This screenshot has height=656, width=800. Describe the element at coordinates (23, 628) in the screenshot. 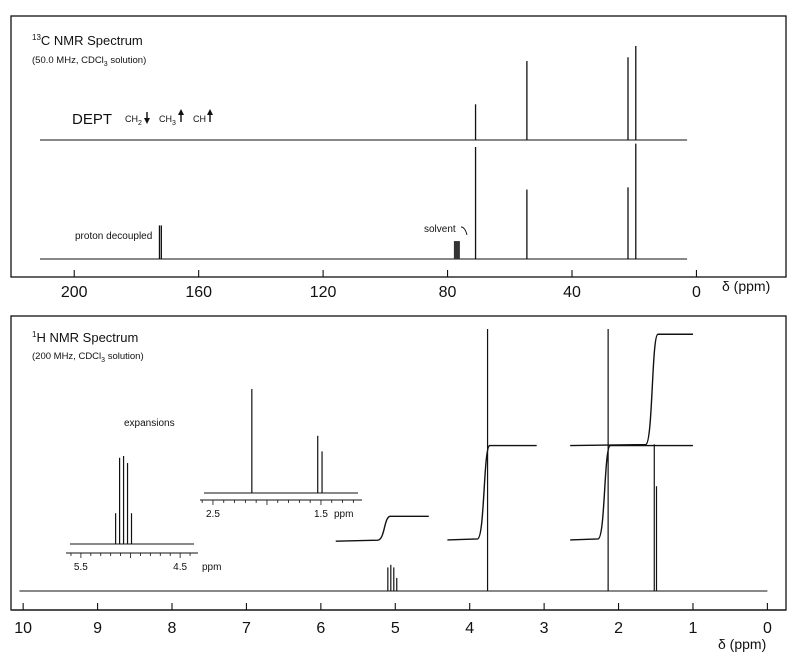

I see `h1-tick-label: 10` at that location.